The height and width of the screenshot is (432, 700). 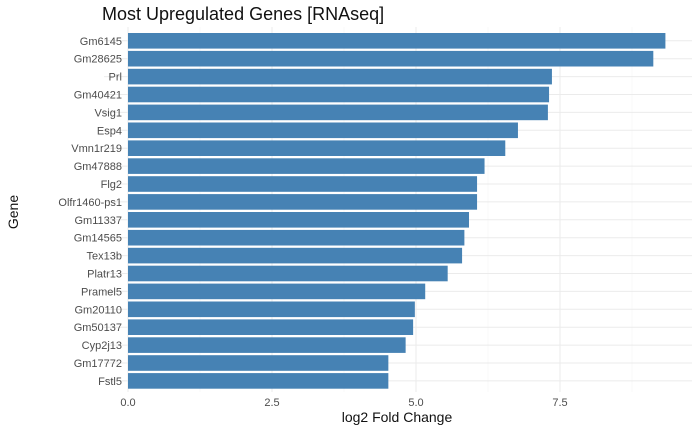 I want to click on y-tick-label: Gm50137, so click(x=98, y=328).